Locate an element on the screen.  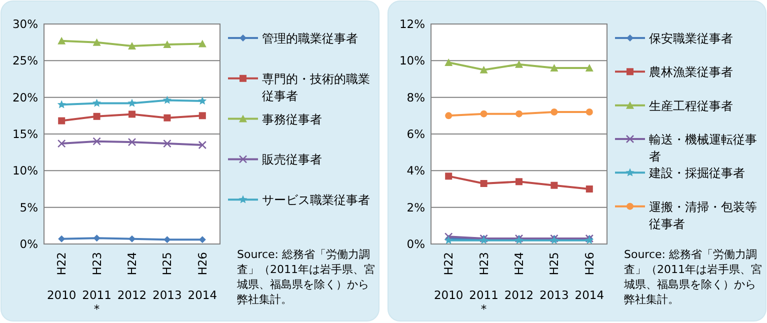
legend-label: 販売従事者 is located at coordinates (292, 159).